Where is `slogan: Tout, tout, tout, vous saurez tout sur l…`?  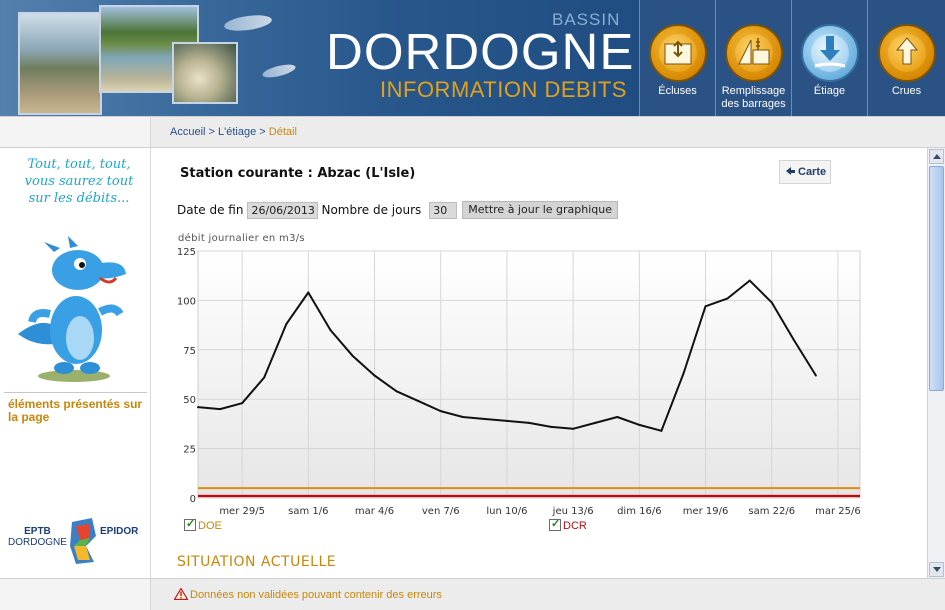
slogan: Tout, tout, tout, vous saurez tout sur l… is located at coordinates (79, 181).